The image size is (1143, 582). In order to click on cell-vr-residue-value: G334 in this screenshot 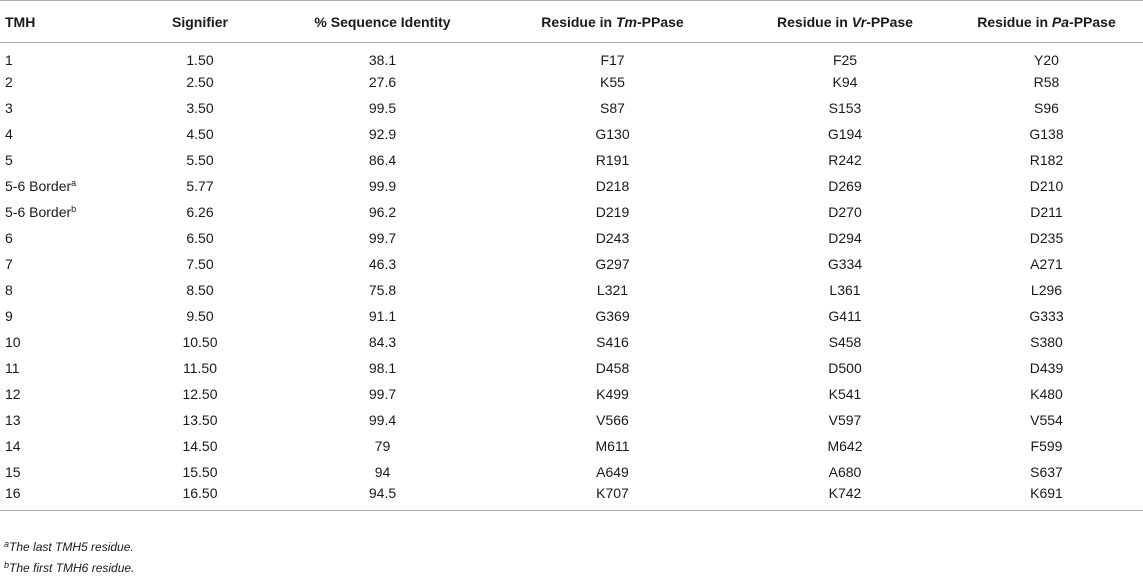, I will do `click(845, 263)`.